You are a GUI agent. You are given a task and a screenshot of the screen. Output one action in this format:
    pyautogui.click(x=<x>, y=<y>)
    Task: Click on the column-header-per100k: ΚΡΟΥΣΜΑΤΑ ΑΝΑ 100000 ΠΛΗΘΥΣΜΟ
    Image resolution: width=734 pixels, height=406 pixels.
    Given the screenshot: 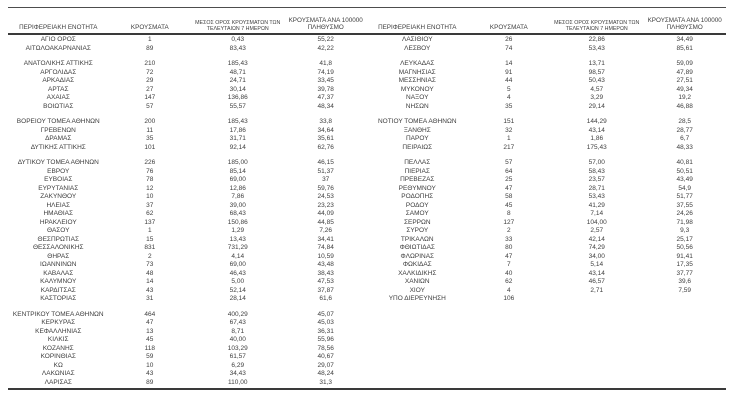 What is the action you would take?
    pyautogui.click(x=684, y=25)
    